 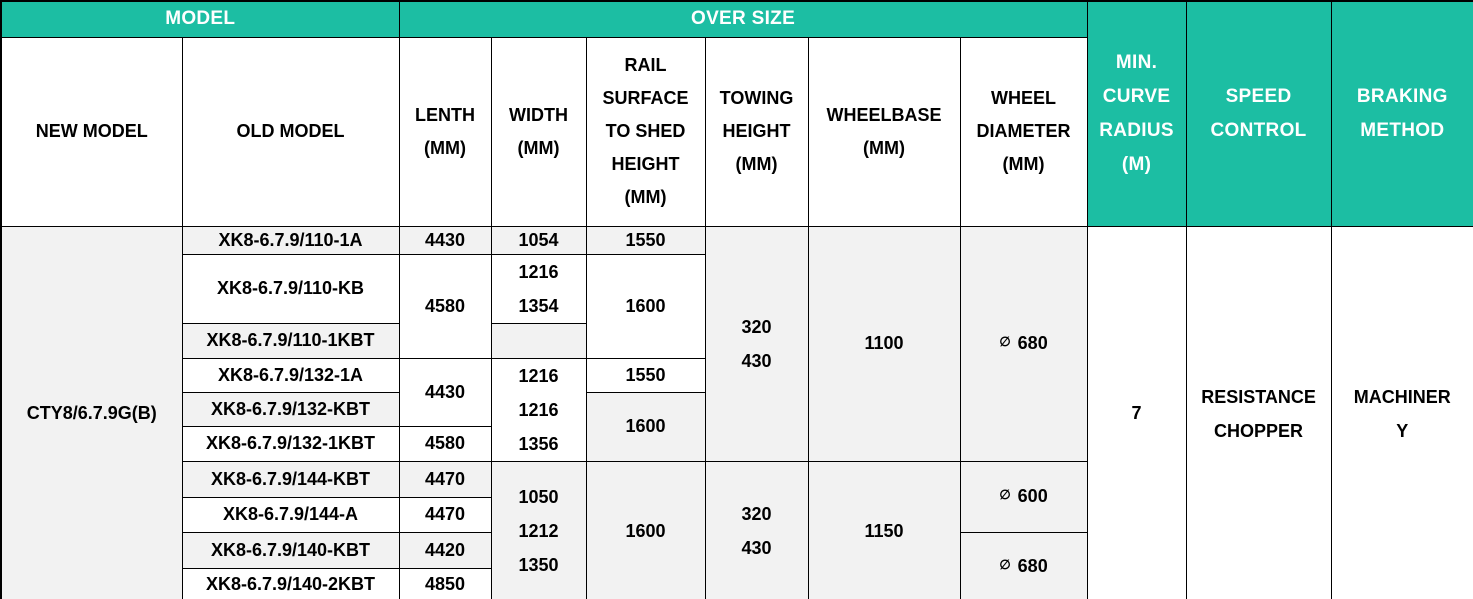 What do you see at coordinates (538, 288) in the screenshot?
I see `cell-width-r2: 1216 1354` at bounding box center [538, 288].